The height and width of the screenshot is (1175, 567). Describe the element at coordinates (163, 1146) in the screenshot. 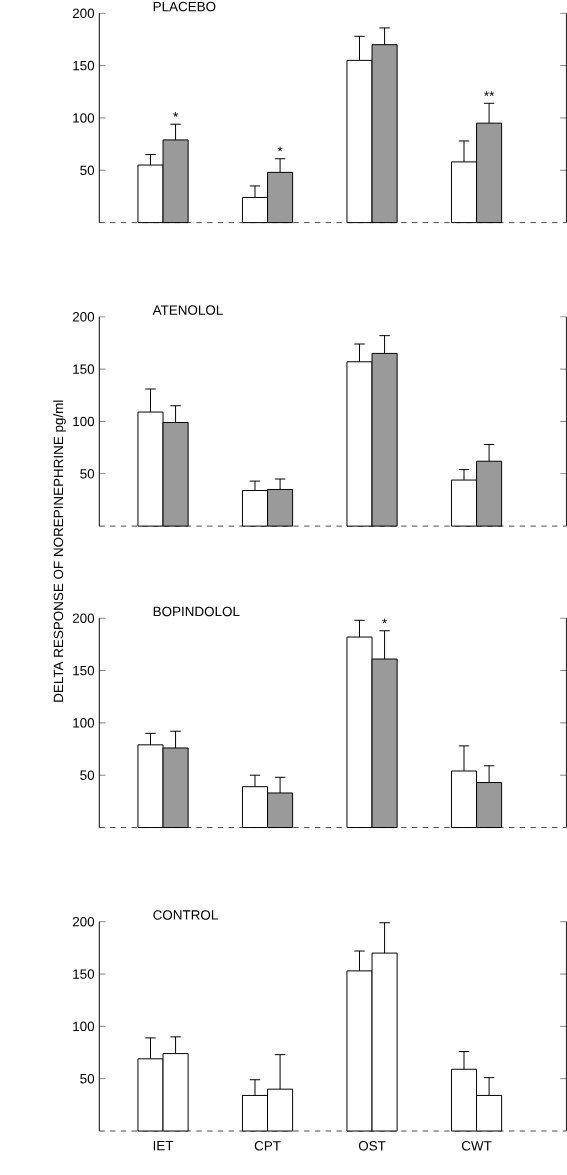

I see `x-tick-label: IET` at that location.